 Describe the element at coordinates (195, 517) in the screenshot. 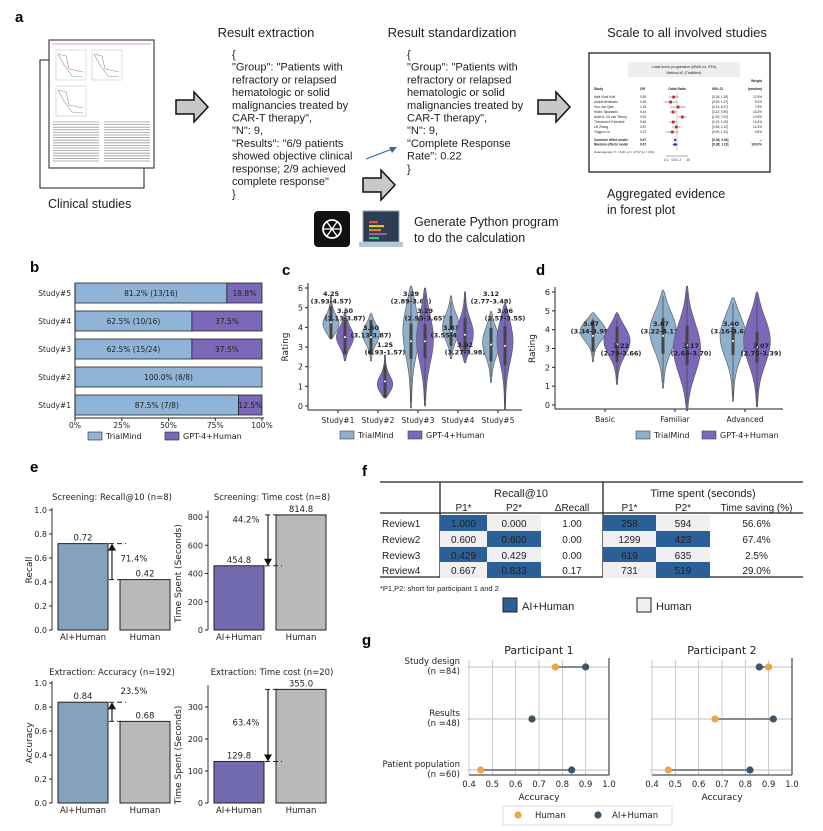

I see `y-tick-label: 800` at that location.